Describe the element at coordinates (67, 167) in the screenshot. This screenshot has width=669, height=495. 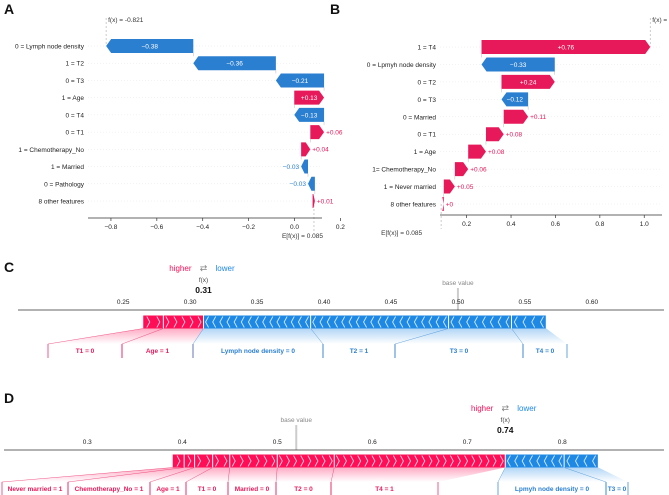
I see `feature-label: 1 = Married` at that location.